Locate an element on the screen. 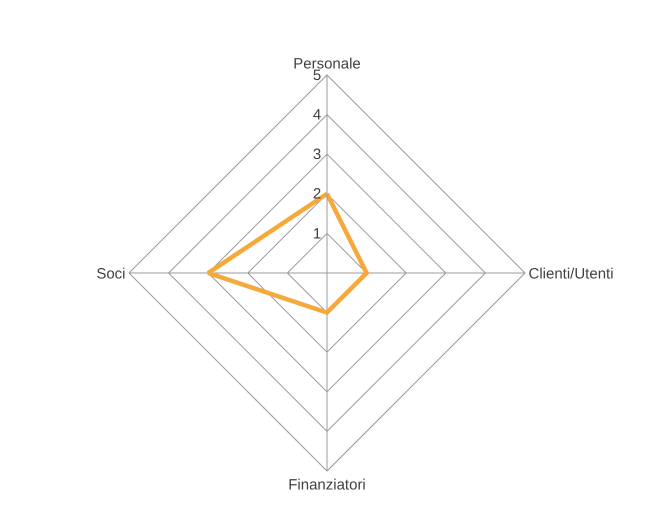 Image resolution: width=654 pixels, height=531 pixels. spoke-label: Finanziatori is located at coordinates (327, 485).